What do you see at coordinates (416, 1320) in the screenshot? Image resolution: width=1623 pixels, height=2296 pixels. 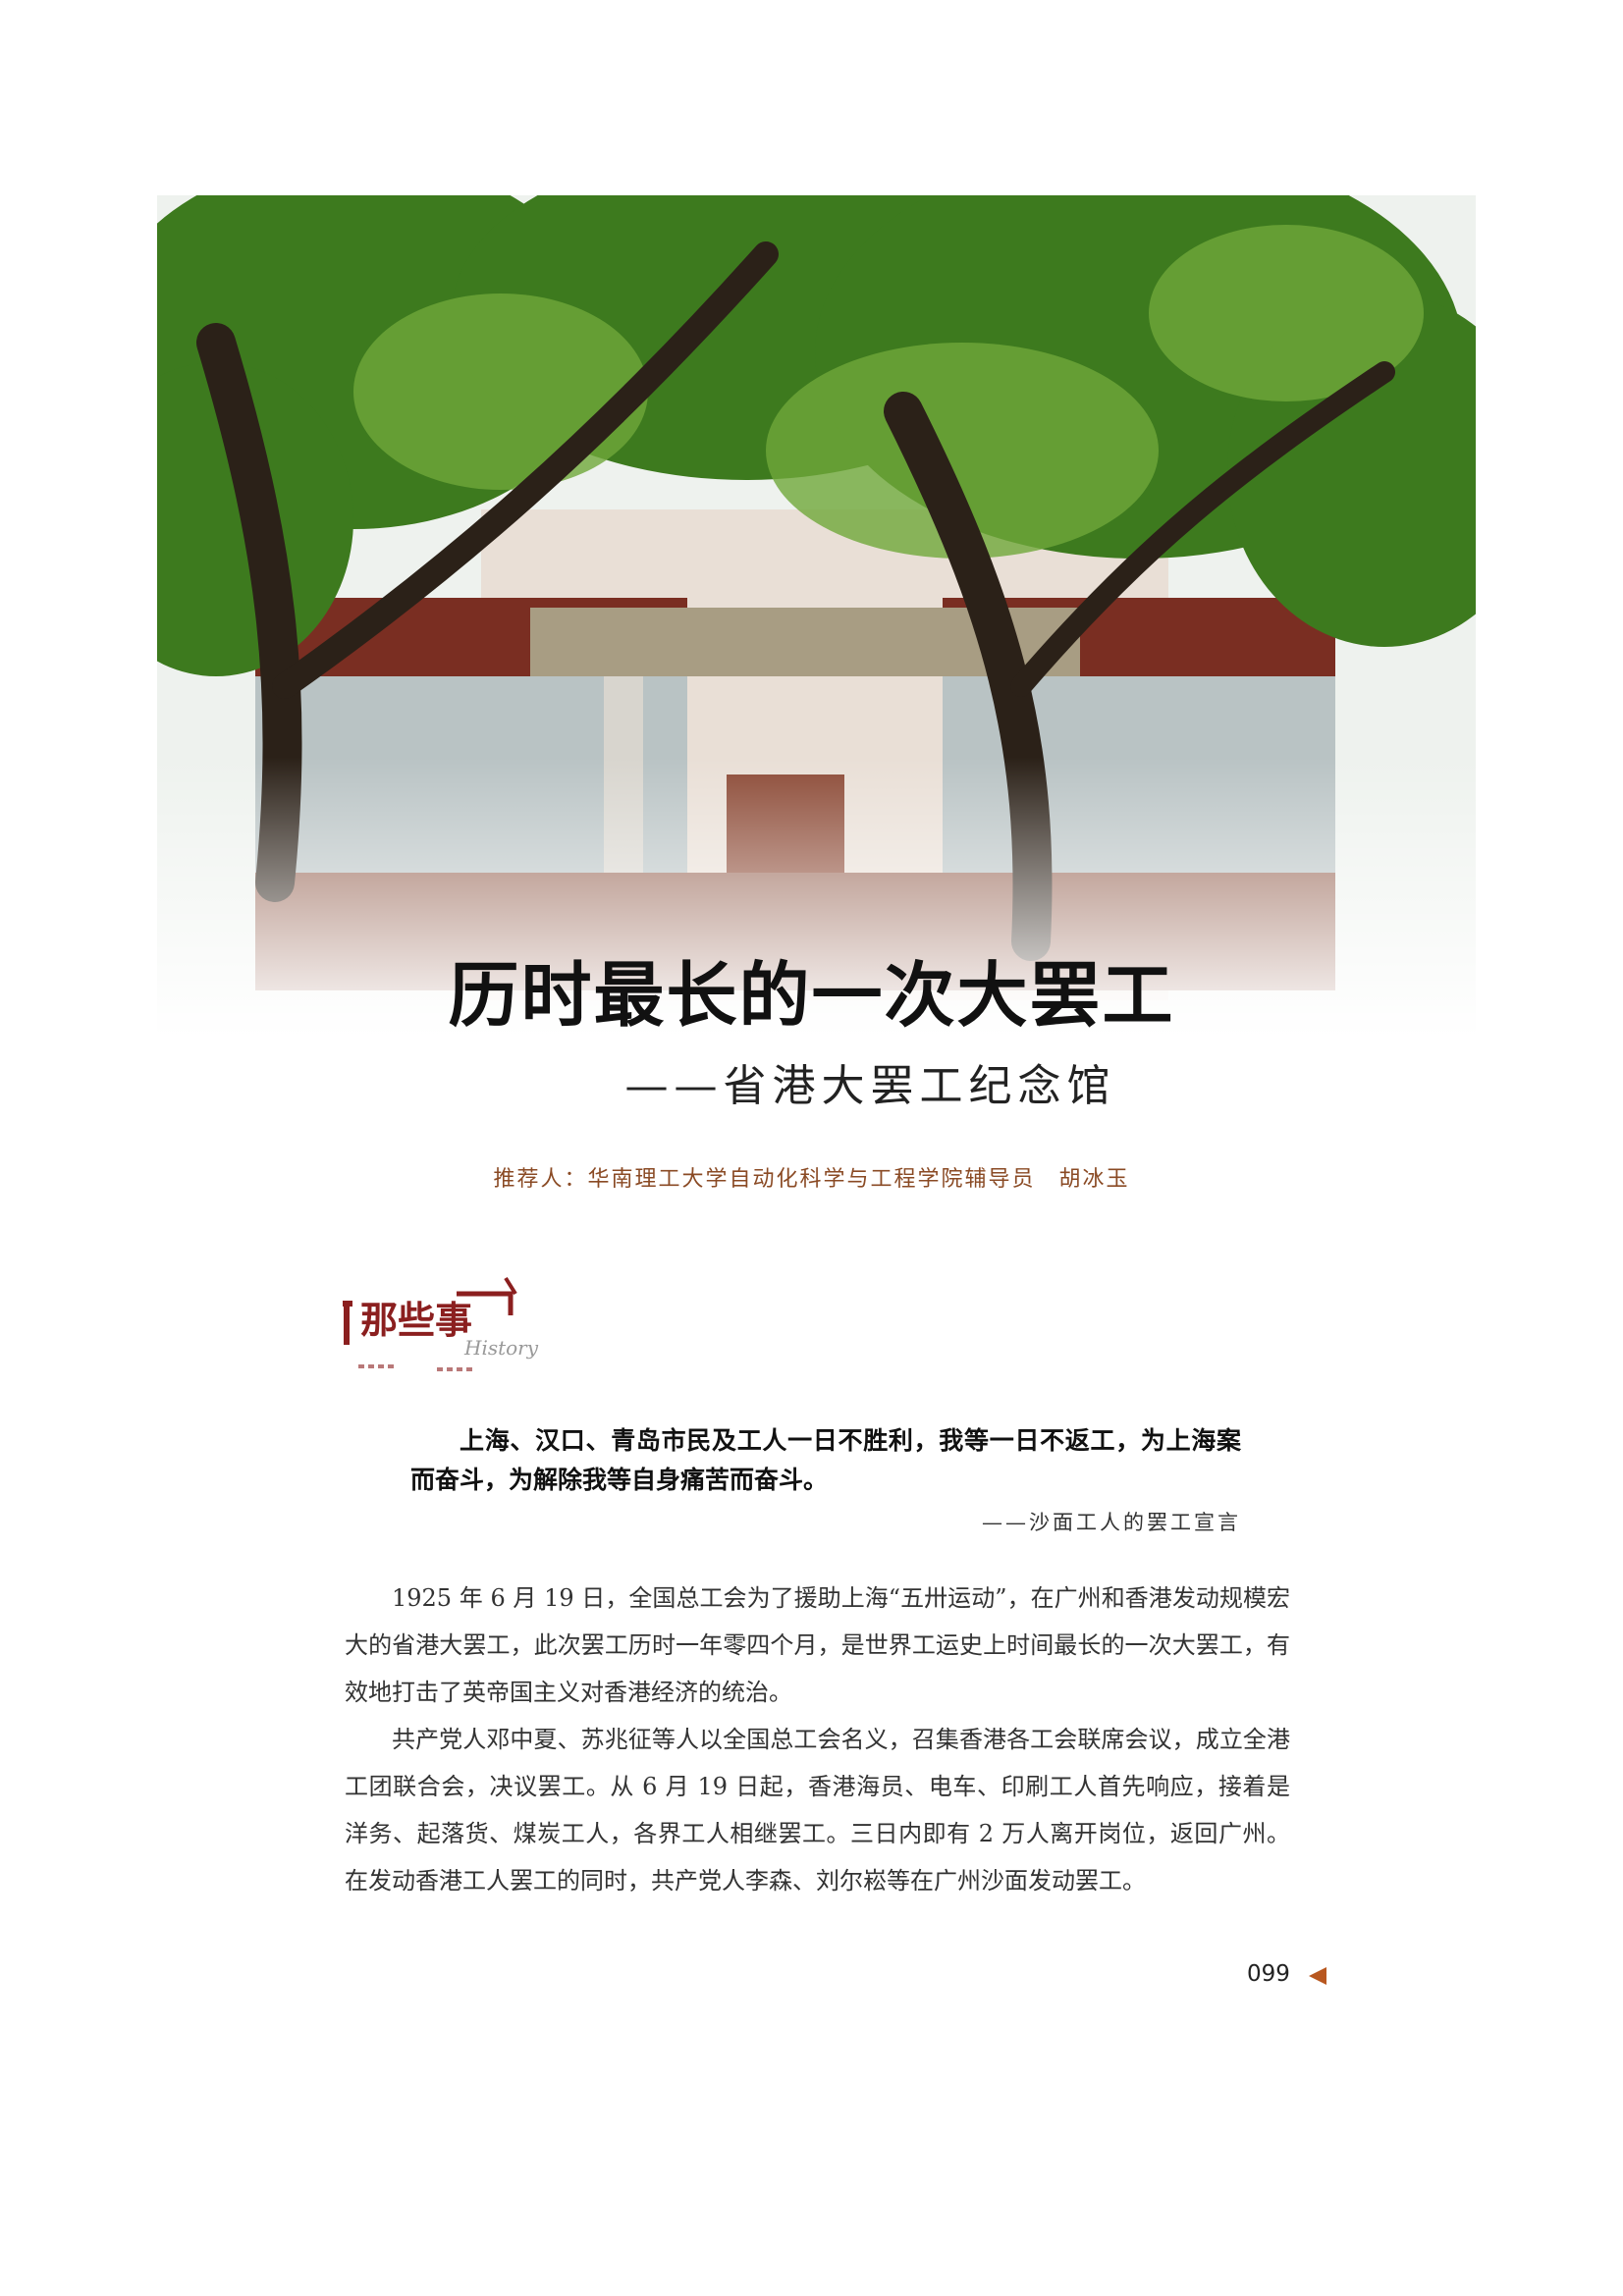 I see `section-label: 那些事` at bounding box center [416, 1320].